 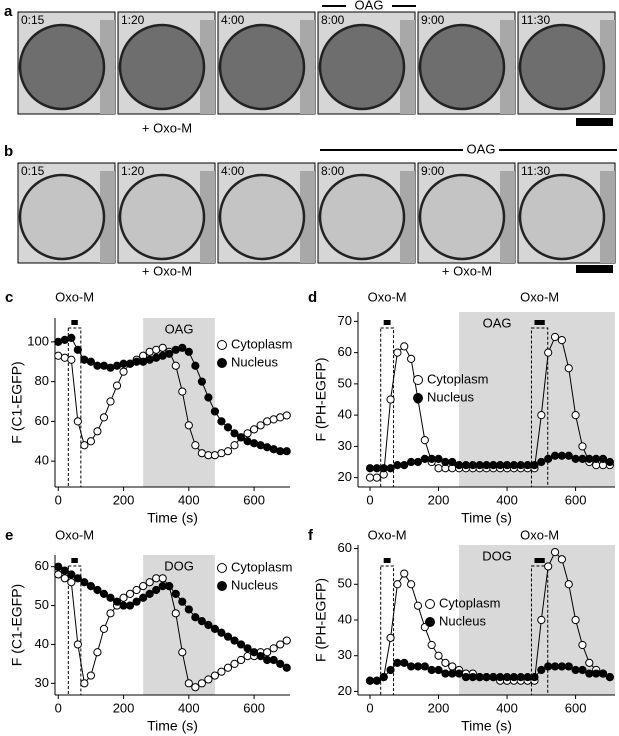 What do you see at coordinates (38, 340) in the screenshot?
I see `y-tick-label: 100` at bounding box center [38, 340].